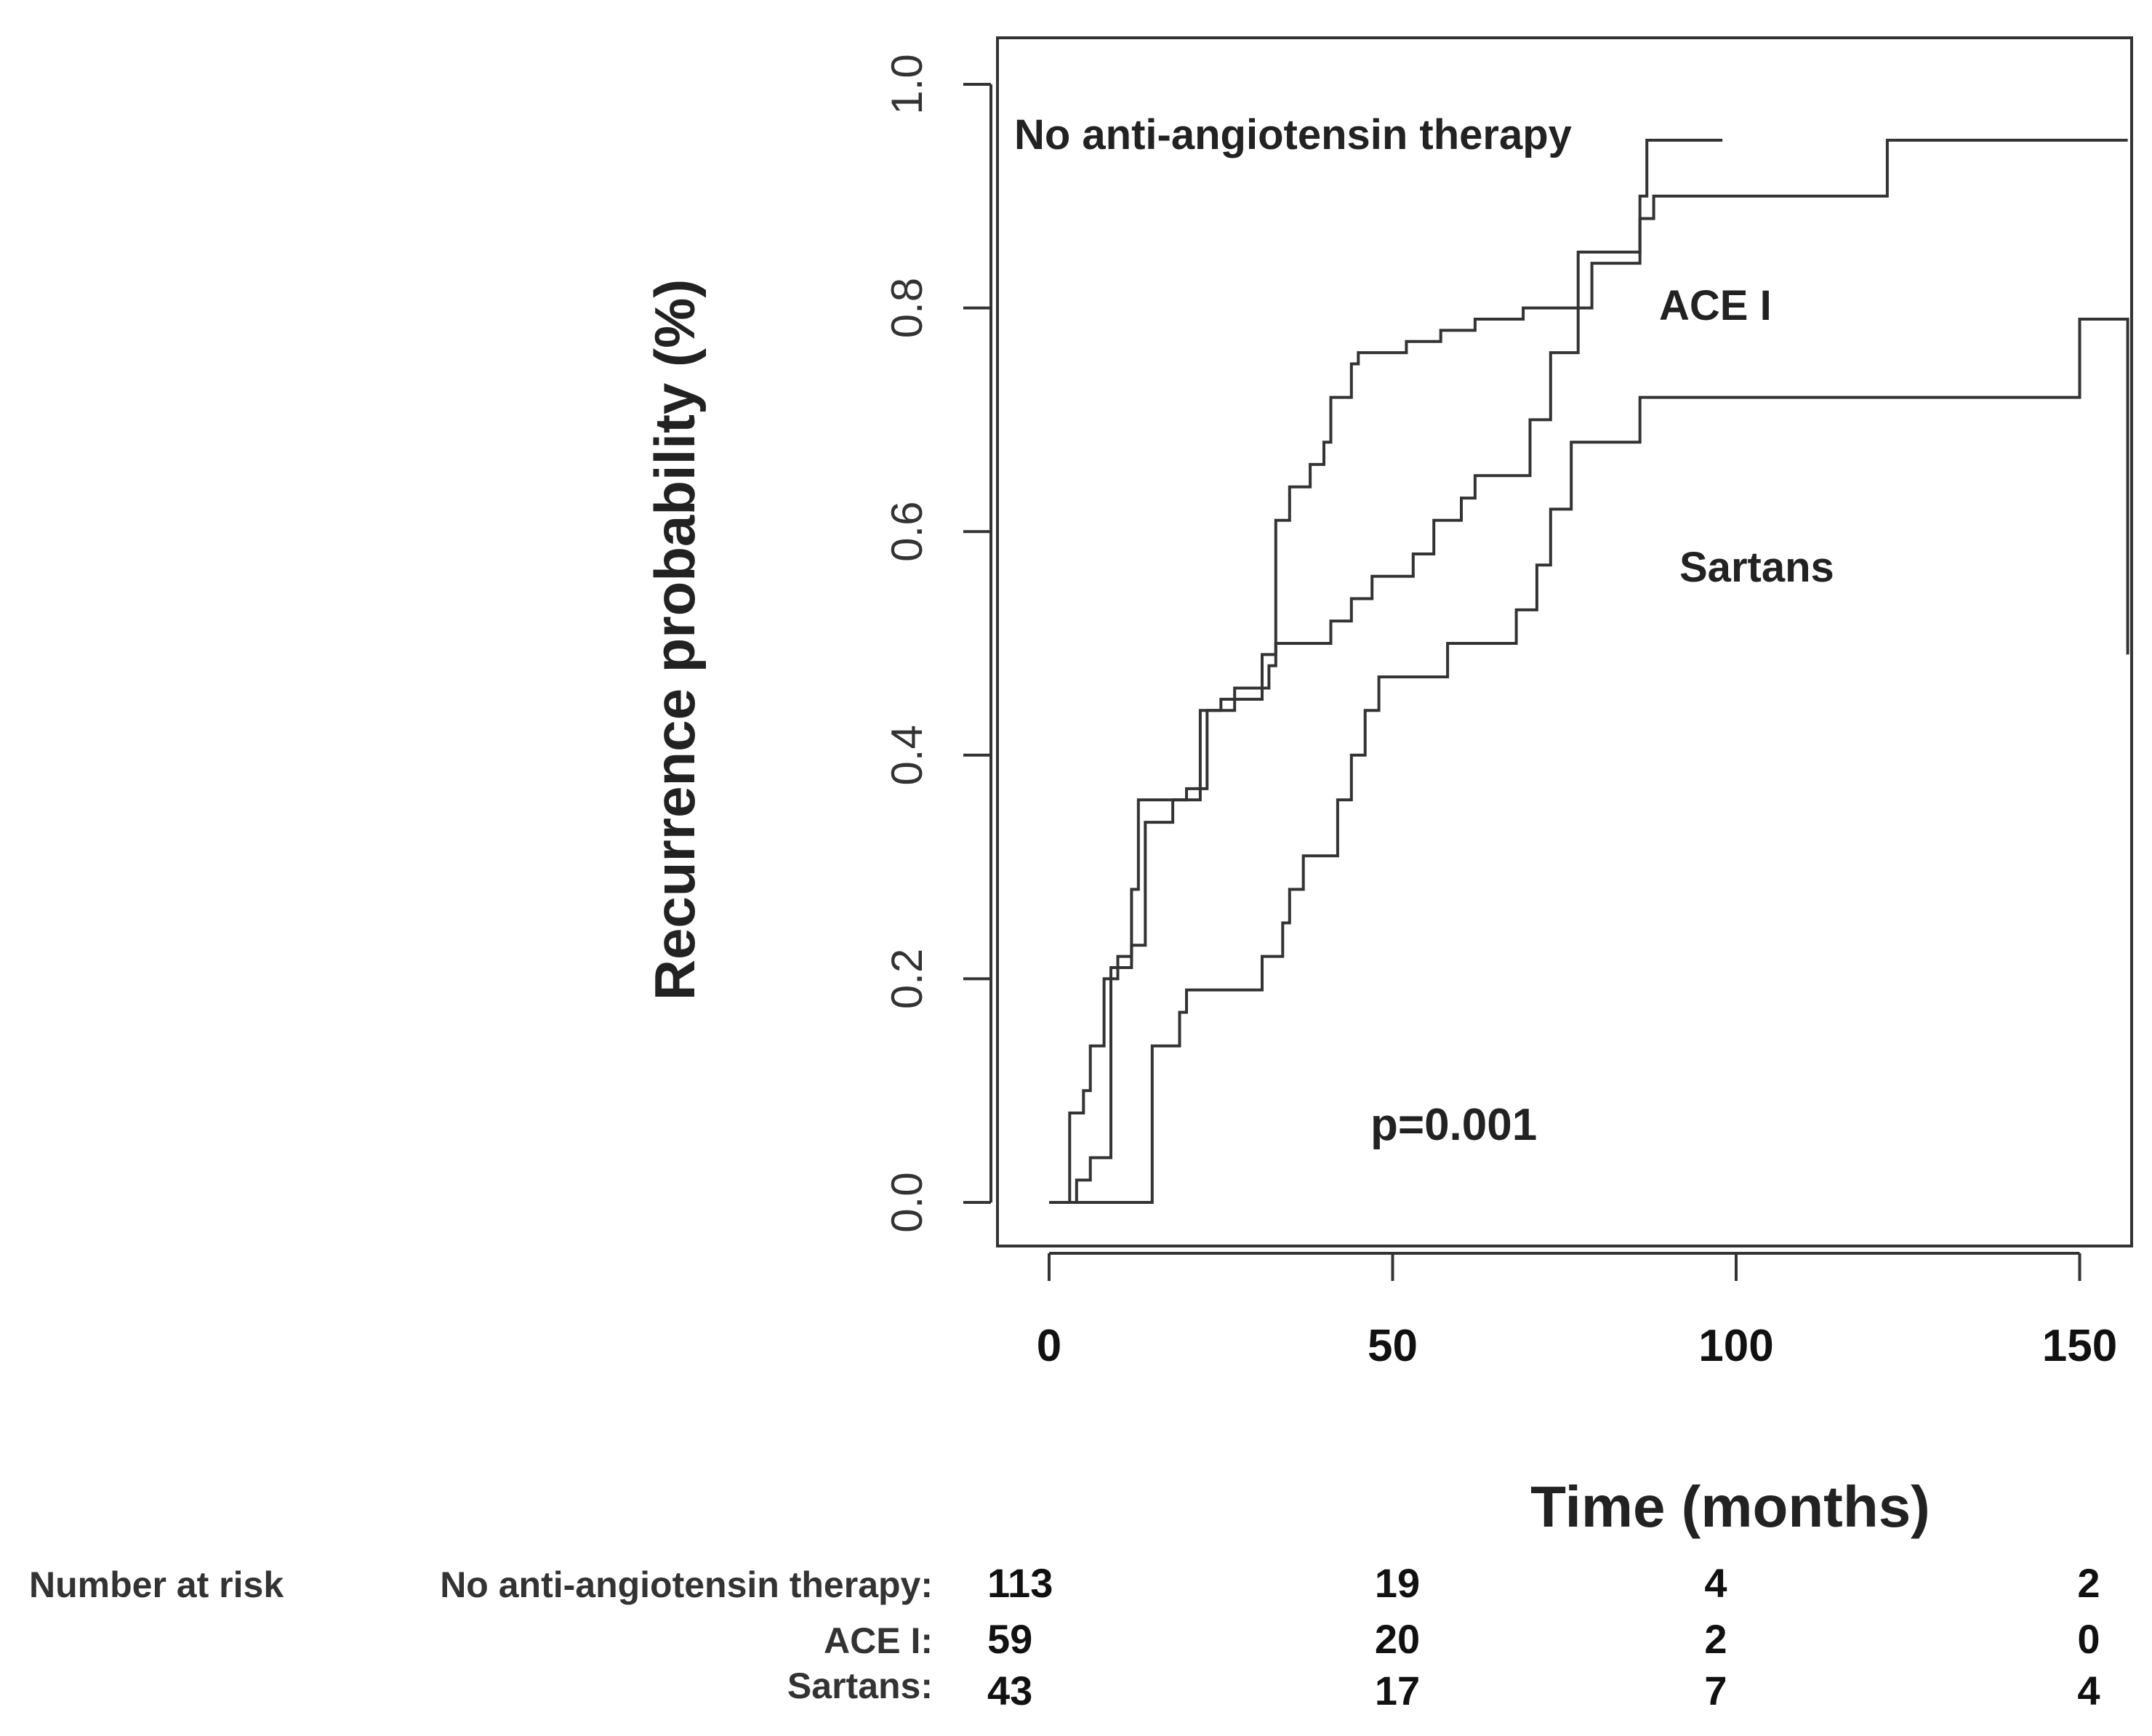 The image size is (2152, 1736). What do you see at coordinates (1393, 1346) in the screenshot?
I see `x-tick-label: 50` at bounding box center [1393, 1346].